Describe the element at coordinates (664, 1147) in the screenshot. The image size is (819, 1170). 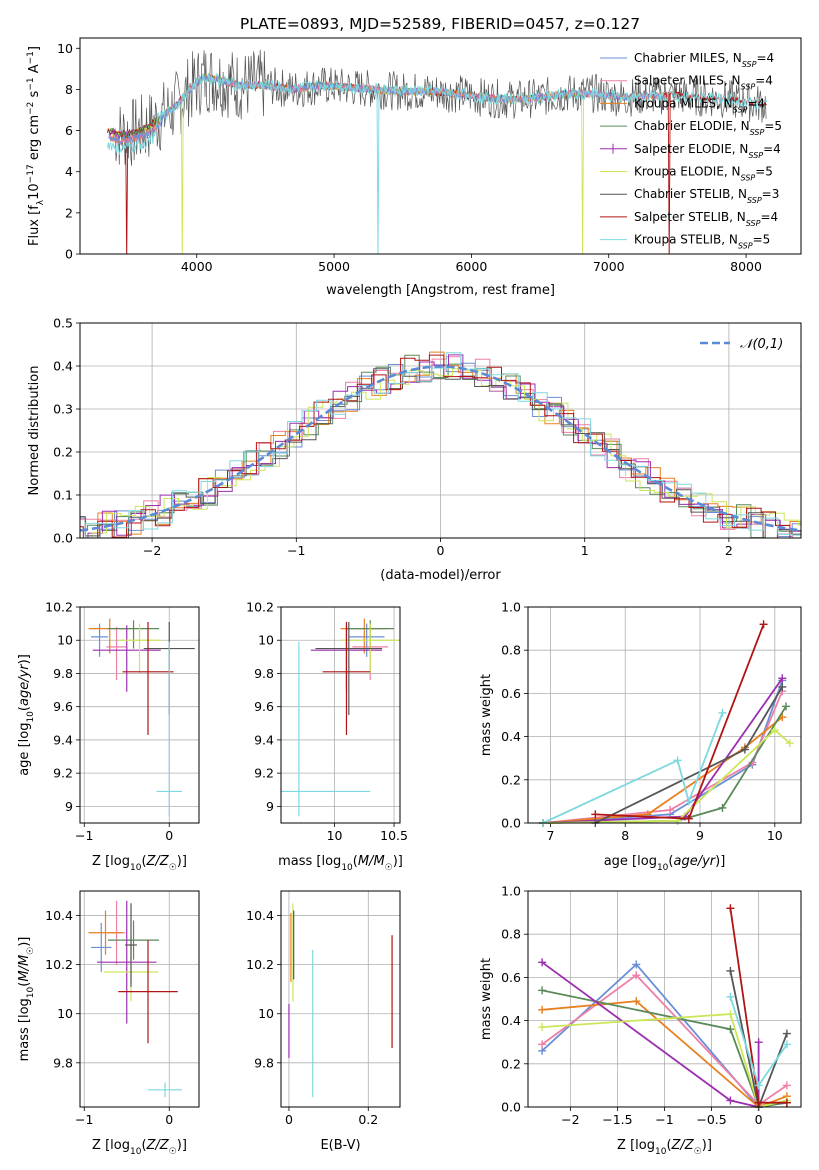
I see `massweight_vs_Z-xlabel: Z [log10(Z/Z☉)]` at that location.